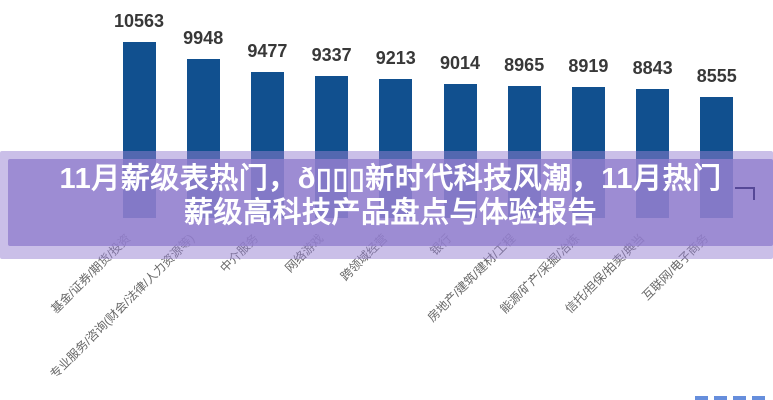 This screenshot has height=400, width=773. What do you see at coordinates (331, 54) in the screenshot?
I see `bar-value-label: 9337` at bounding box center [331, 54].